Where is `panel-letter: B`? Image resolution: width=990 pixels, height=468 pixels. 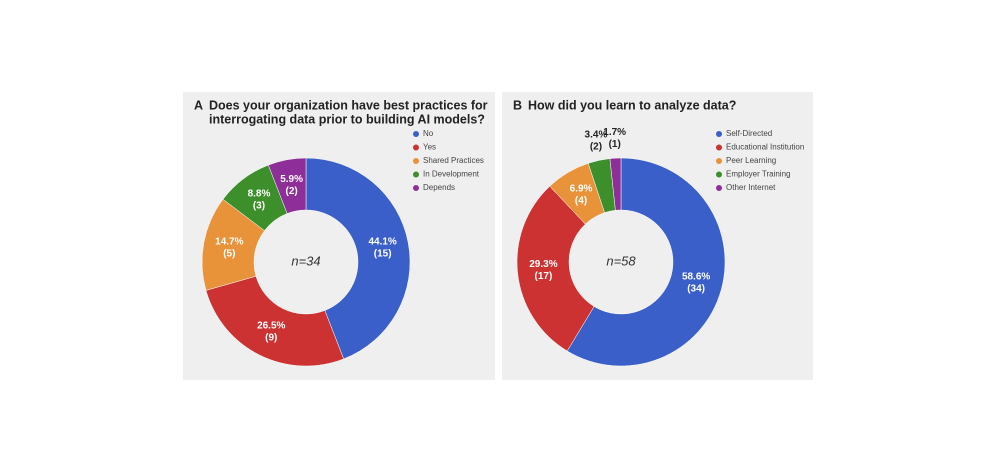
panel-letter: B is located at coordinates (517, 105).